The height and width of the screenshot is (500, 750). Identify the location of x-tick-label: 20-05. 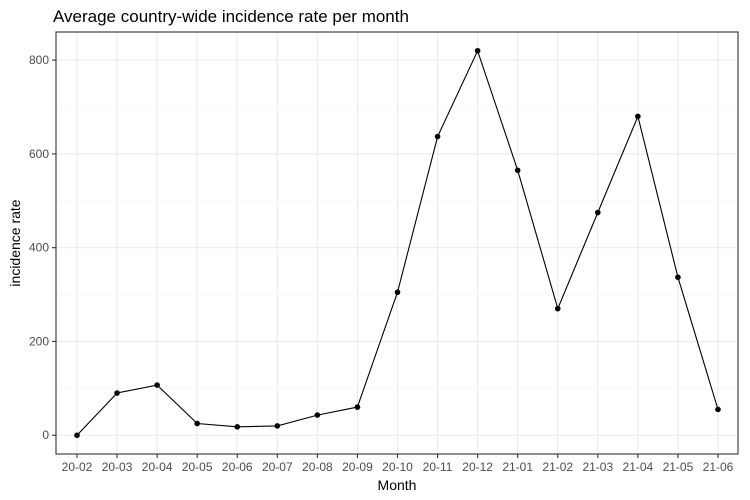
(197, 467).